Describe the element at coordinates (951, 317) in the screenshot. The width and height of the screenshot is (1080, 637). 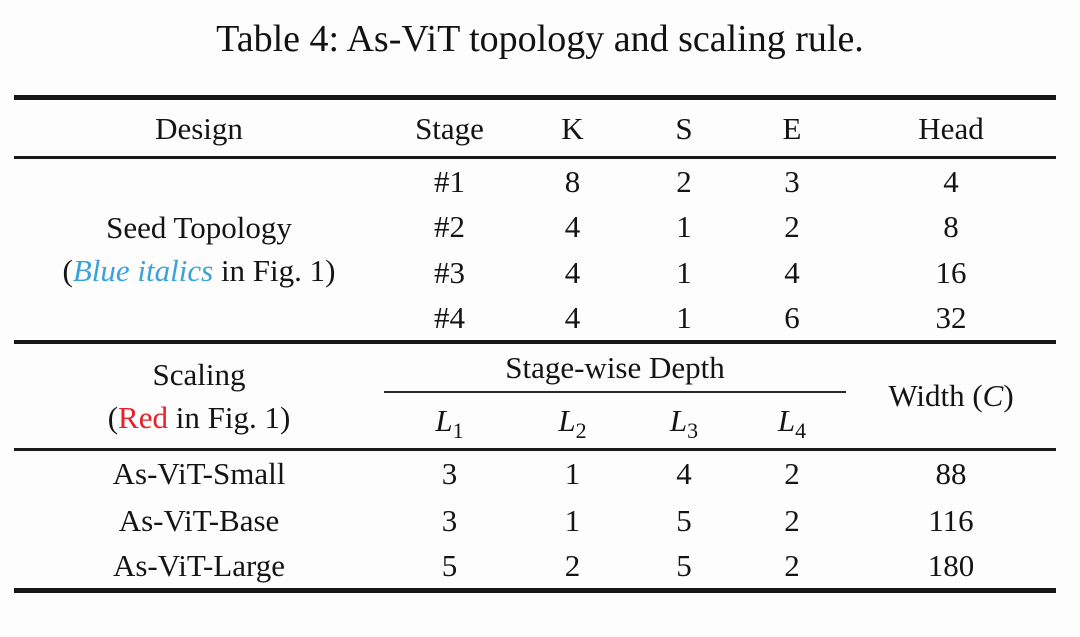
I see `head-cell: 32` at that location.